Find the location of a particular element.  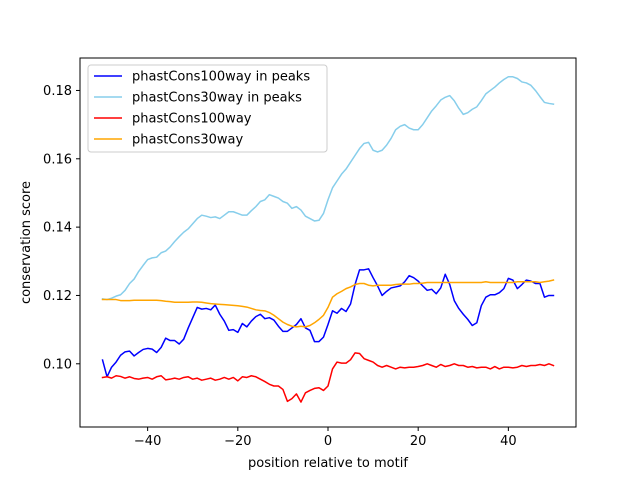

x-tick-label: 20 is located at coordinates (418, 441).